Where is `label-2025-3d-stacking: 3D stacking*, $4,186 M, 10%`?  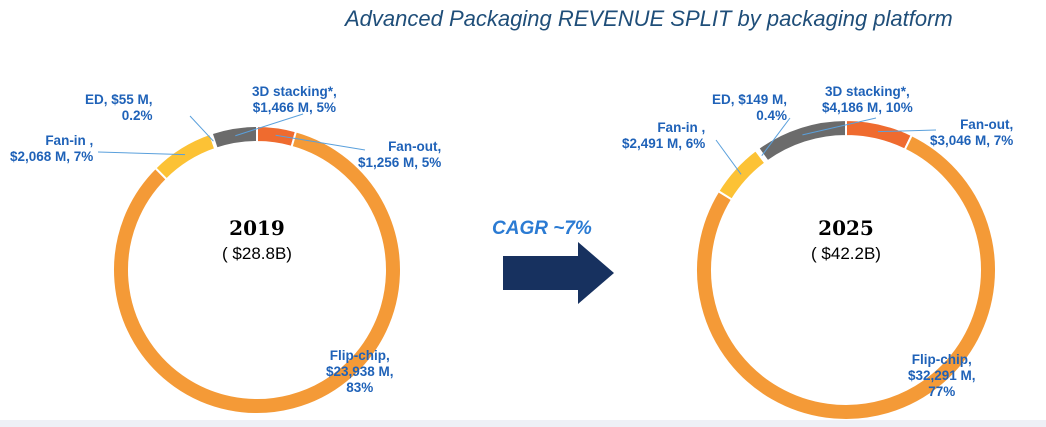
label-2025-3d-stacking: 3D stacking*, $4,186 M, 10% is located at coordinates (867, 99).